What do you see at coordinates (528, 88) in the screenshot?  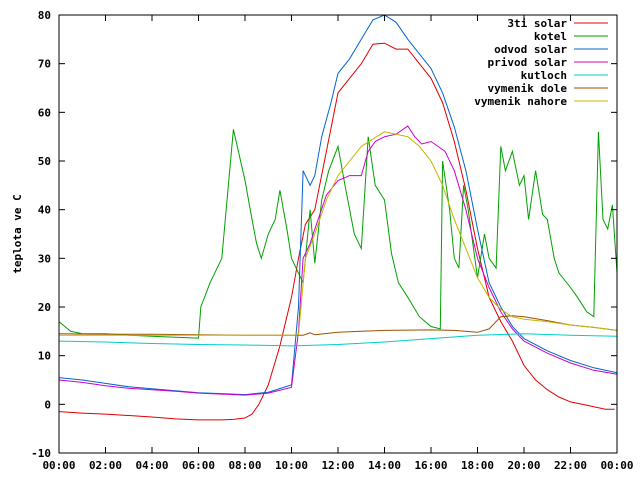 I see `legend-label: vymenik dole` at bounding box center [528, 88].